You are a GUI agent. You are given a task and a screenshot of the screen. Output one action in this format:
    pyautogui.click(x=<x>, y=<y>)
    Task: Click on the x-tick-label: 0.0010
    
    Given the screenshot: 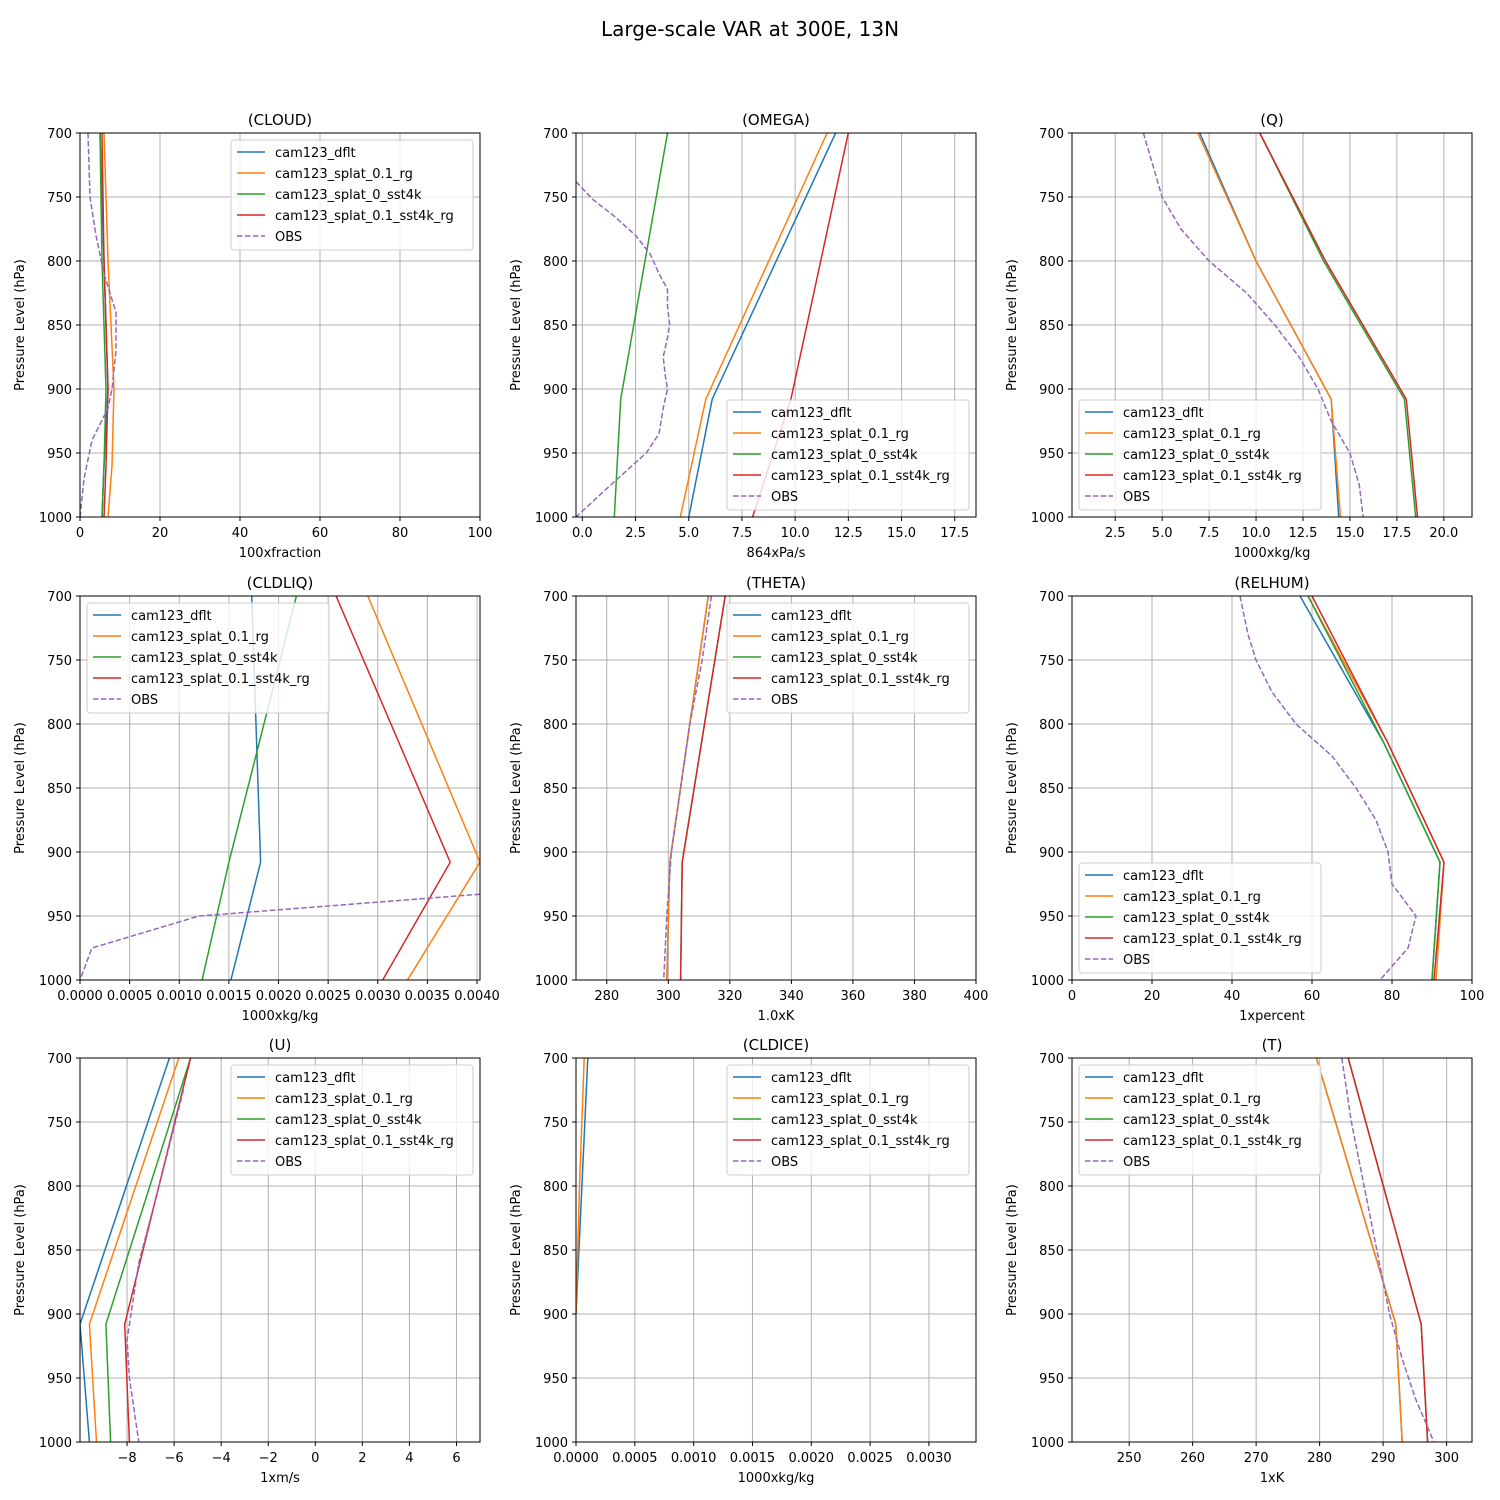 What is the action you would take?
    pyautogui.click(x=694, y=1458)
    